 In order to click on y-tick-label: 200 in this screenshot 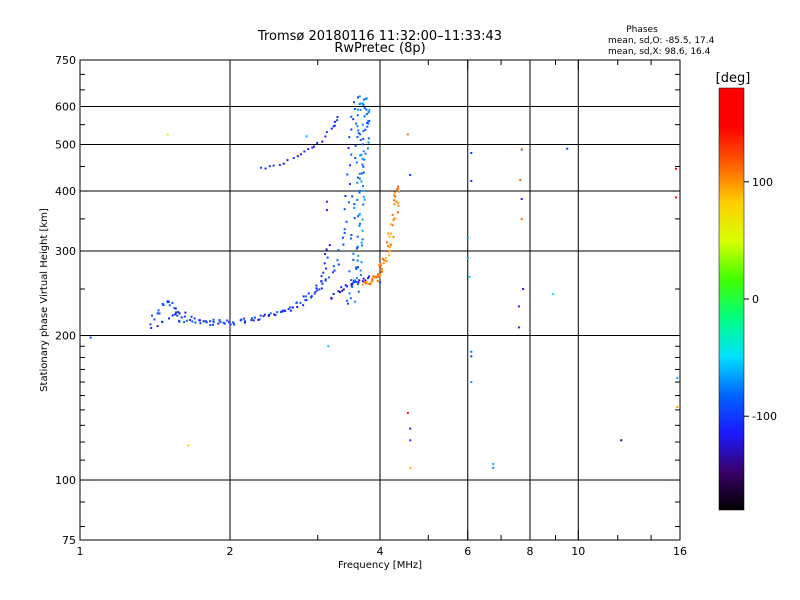, I will do `click(65, 336)`.